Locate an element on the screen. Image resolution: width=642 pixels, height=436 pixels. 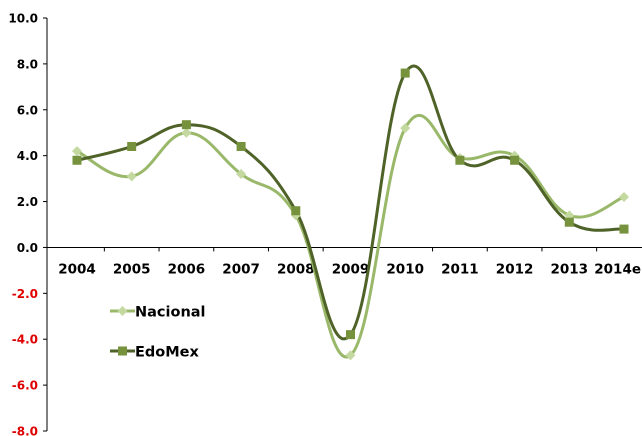
legend-marker-nacional is located at coordinates (122, 311).